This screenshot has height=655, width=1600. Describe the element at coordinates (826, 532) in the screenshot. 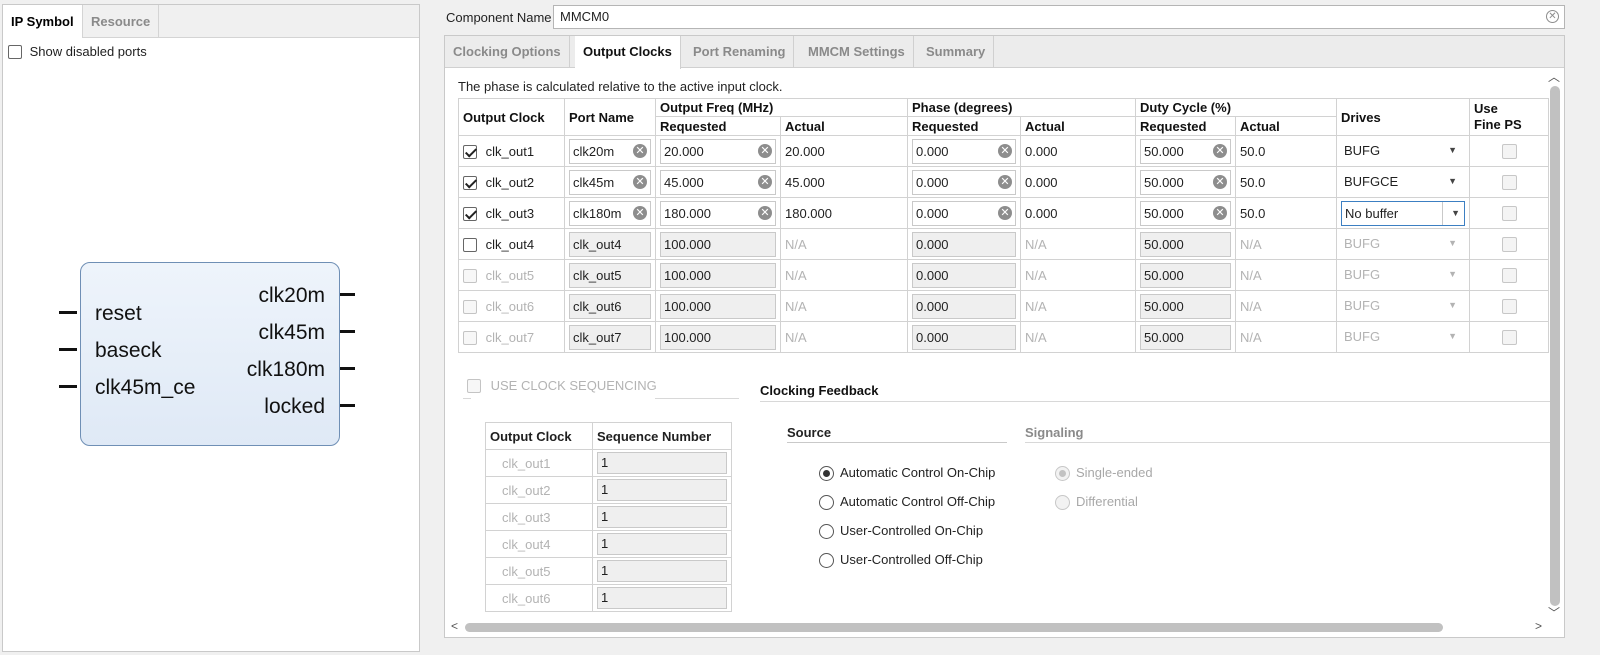

I see `radio-user-on-chip` at that location.